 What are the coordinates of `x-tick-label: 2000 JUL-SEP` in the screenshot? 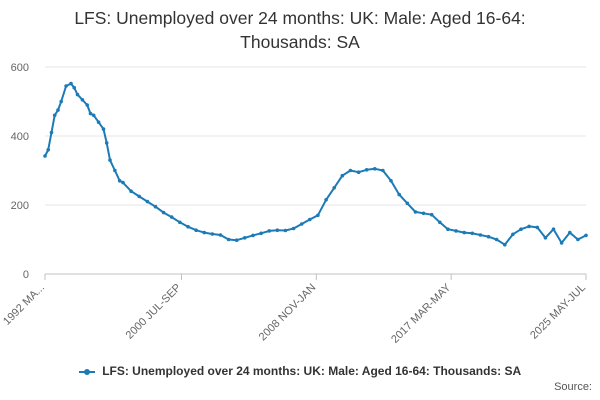 It's located at (154, 312).